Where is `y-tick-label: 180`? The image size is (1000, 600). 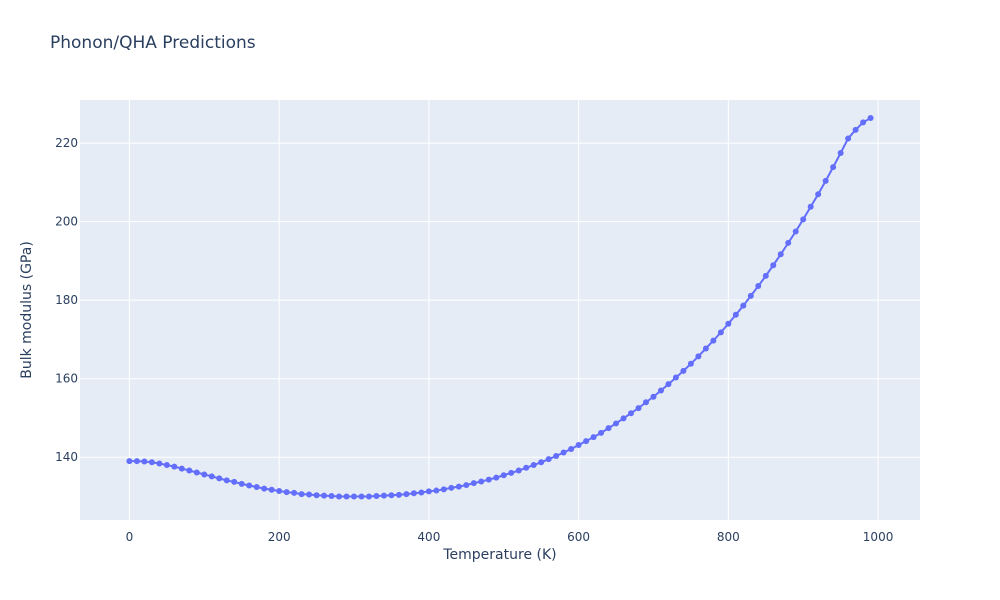 y-tick-label: 180 is located at coordinates (66, 300).